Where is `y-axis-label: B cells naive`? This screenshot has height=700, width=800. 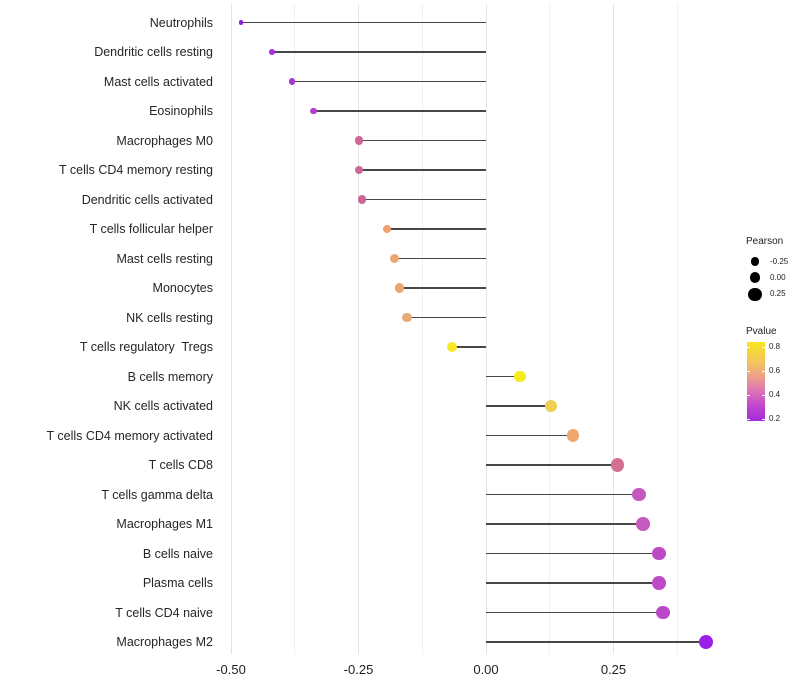
y-axis-label: B cells naive is located at coordinates (177, 553).